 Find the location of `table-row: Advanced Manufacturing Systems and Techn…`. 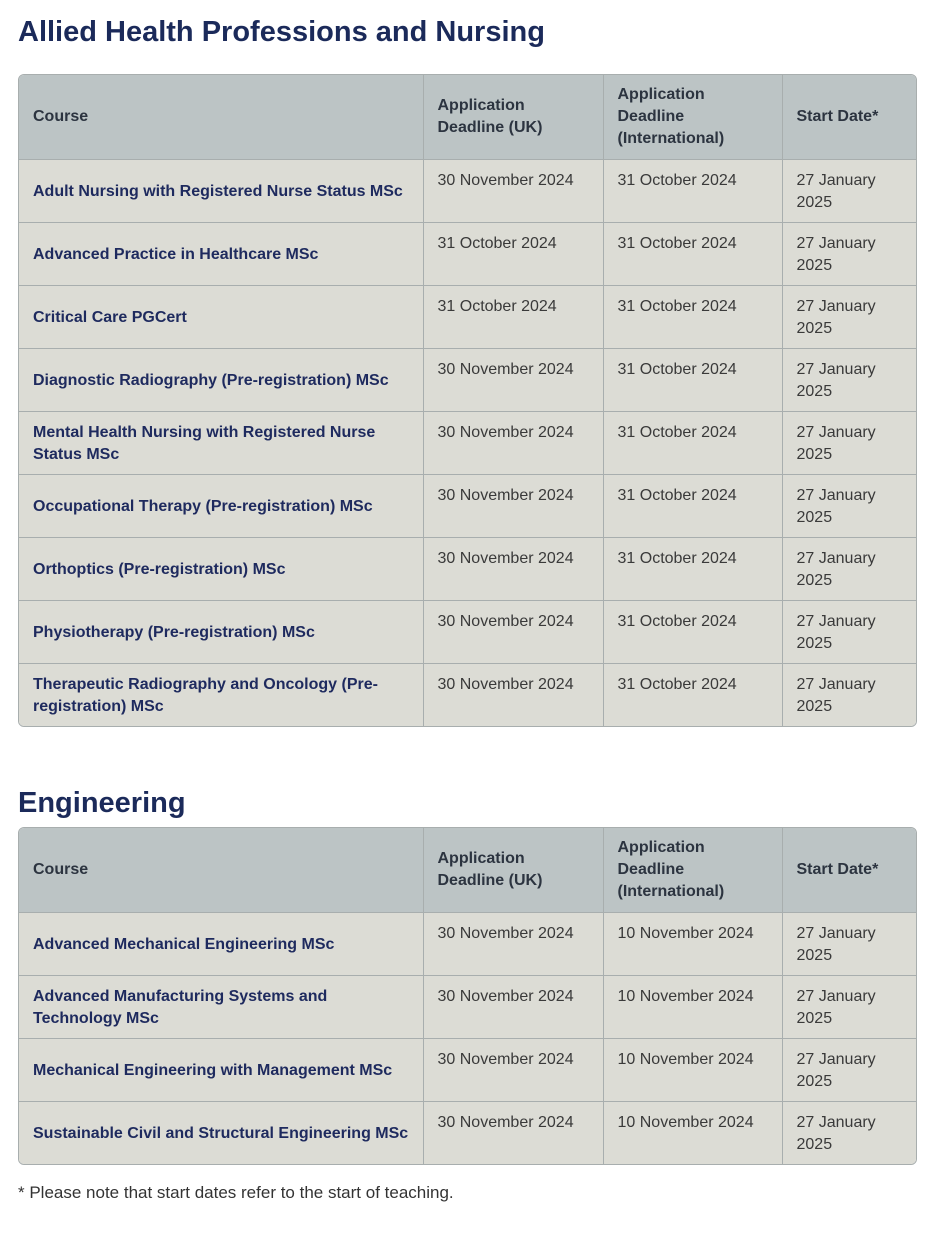

table-row: Advanced Manufacturing Systems and Techn… is located at coordinates (467, 1007).